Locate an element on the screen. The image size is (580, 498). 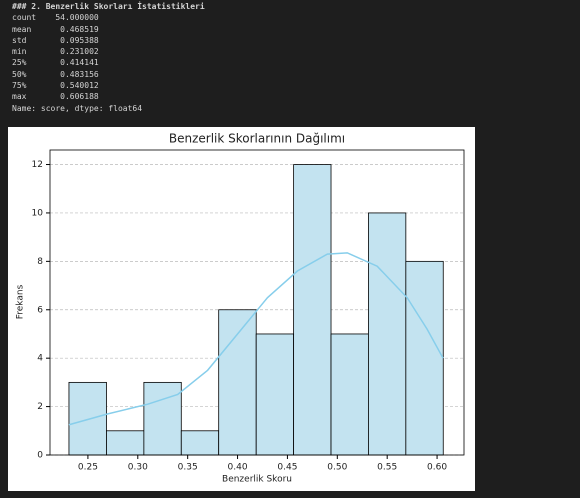
output-line: ### 2. Benzerlik Skorları İstatistikleri is located at coordinates (108, 6).